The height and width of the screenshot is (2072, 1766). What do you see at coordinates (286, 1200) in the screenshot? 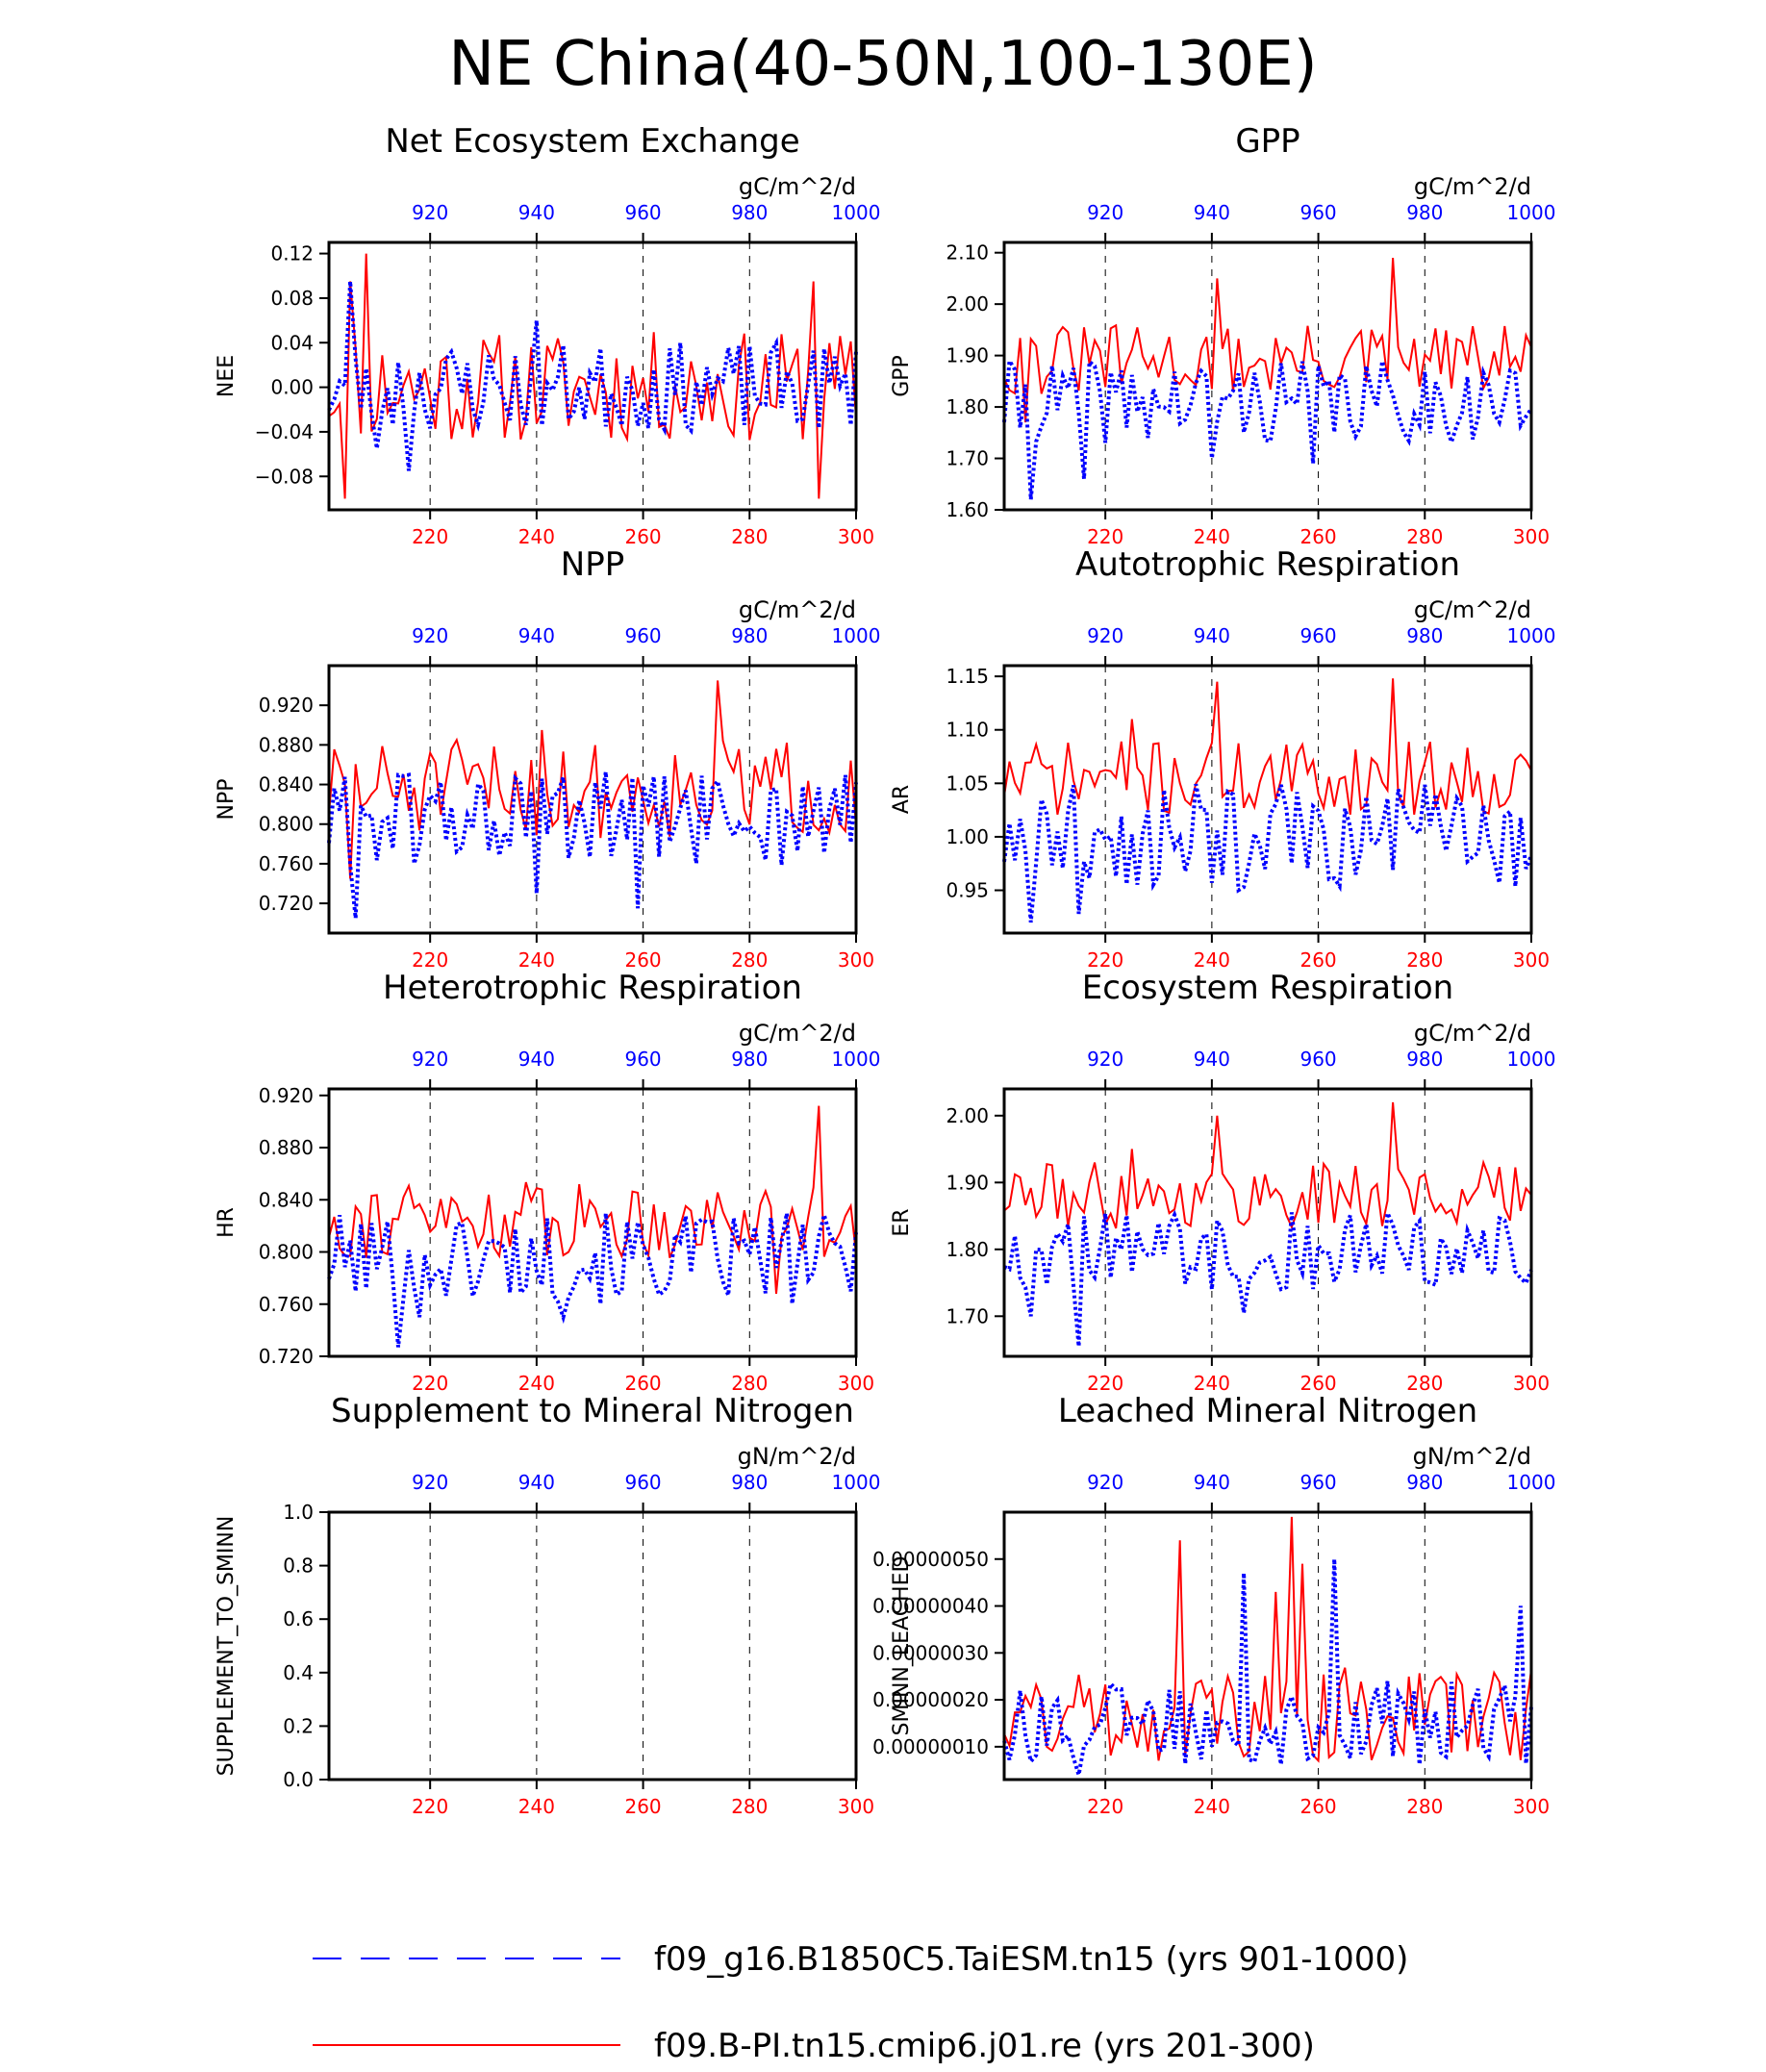
I see `y-tick-label: 0.840` at bounding box center [286, 1200].